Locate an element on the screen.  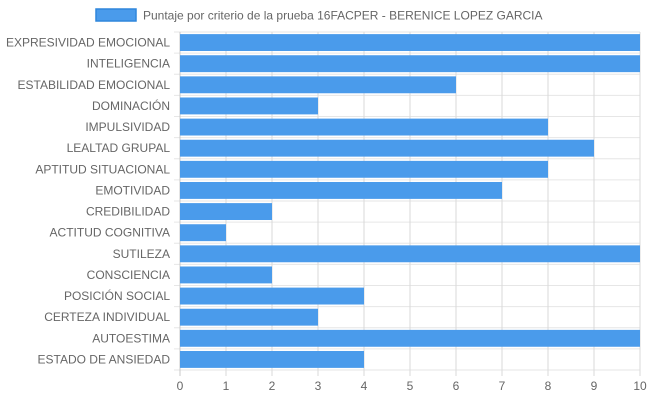
category-label: SUTILEZA is located at coordinates (141, 254).